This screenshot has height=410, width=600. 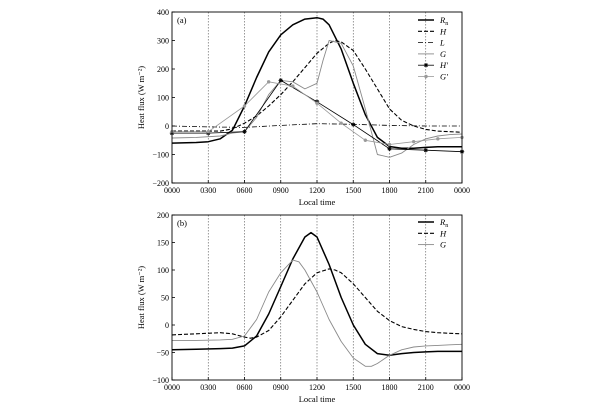 I want to click on y-tick-label: 400, so click(x=163, y=12).